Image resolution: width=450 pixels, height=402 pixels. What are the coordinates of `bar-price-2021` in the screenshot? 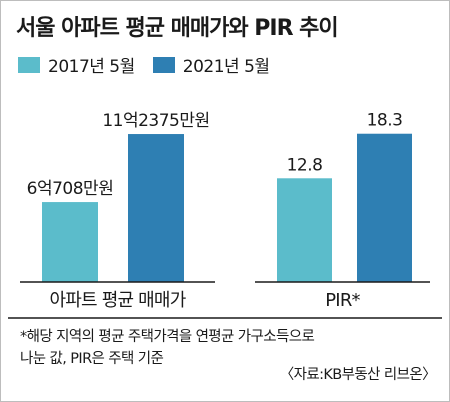 It's located at (156, 208).